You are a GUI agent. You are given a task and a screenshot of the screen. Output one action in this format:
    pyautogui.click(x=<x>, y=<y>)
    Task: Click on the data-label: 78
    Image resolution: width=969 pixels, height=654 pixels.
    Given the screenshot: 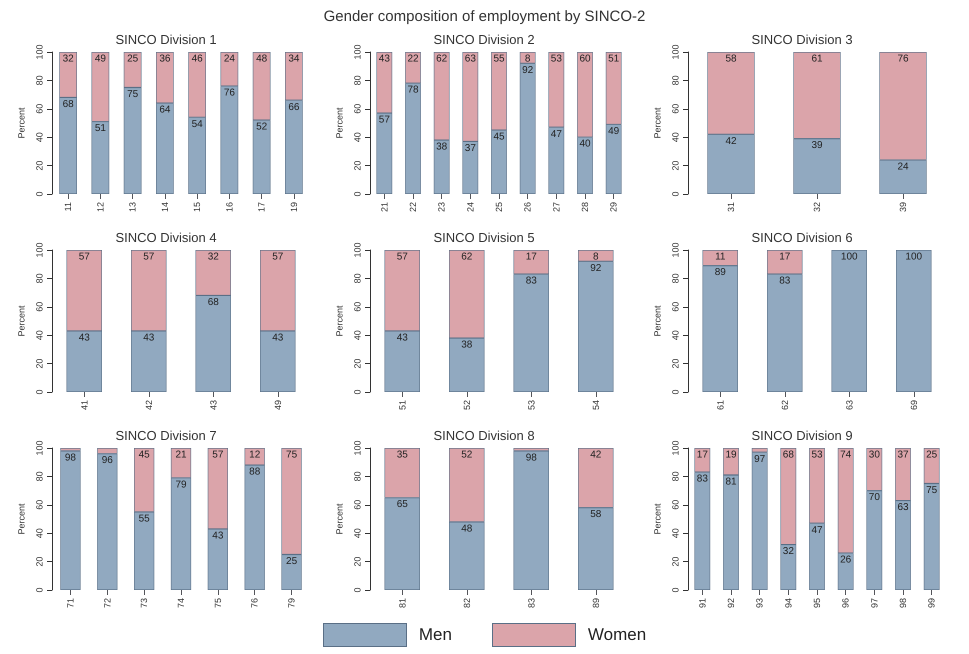 What is the action you would take?
    pyautogui.click(x=413, y=90)
    